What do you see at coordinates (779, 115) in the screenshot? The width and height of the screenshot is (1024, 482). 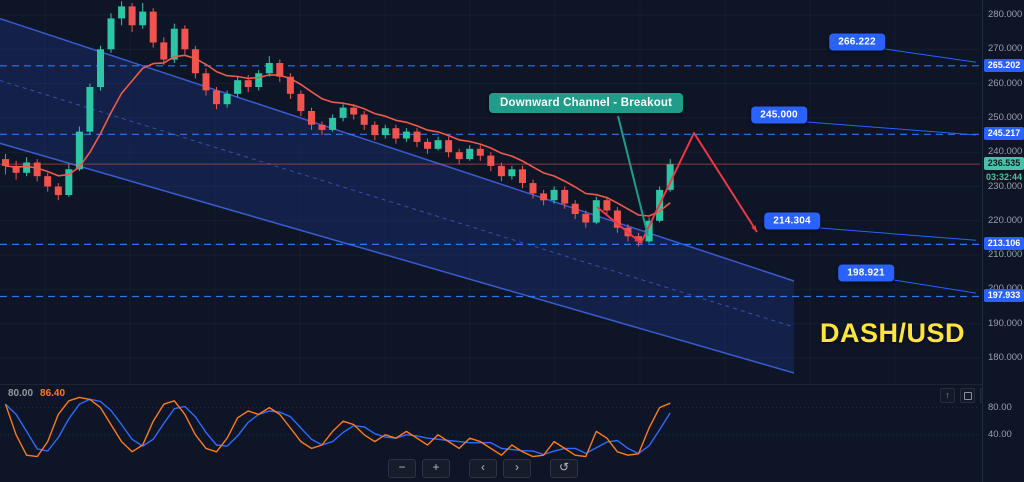 I see `alert-price-label: 245.000` at bounding box center [779, 115].